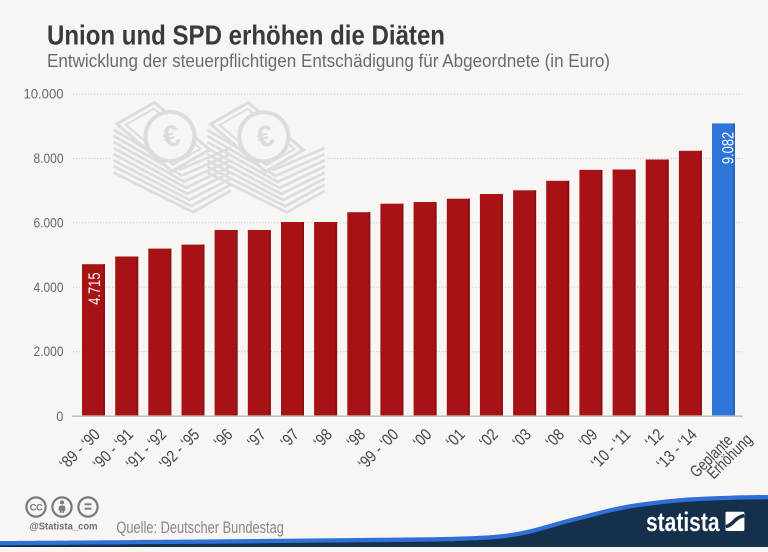 The height and width of the screenshot is (552, 768). What do you see at coordinates (49, 351) in the screenshot?
I see `svg-text: 2.000` at bounding box center [49, 351].